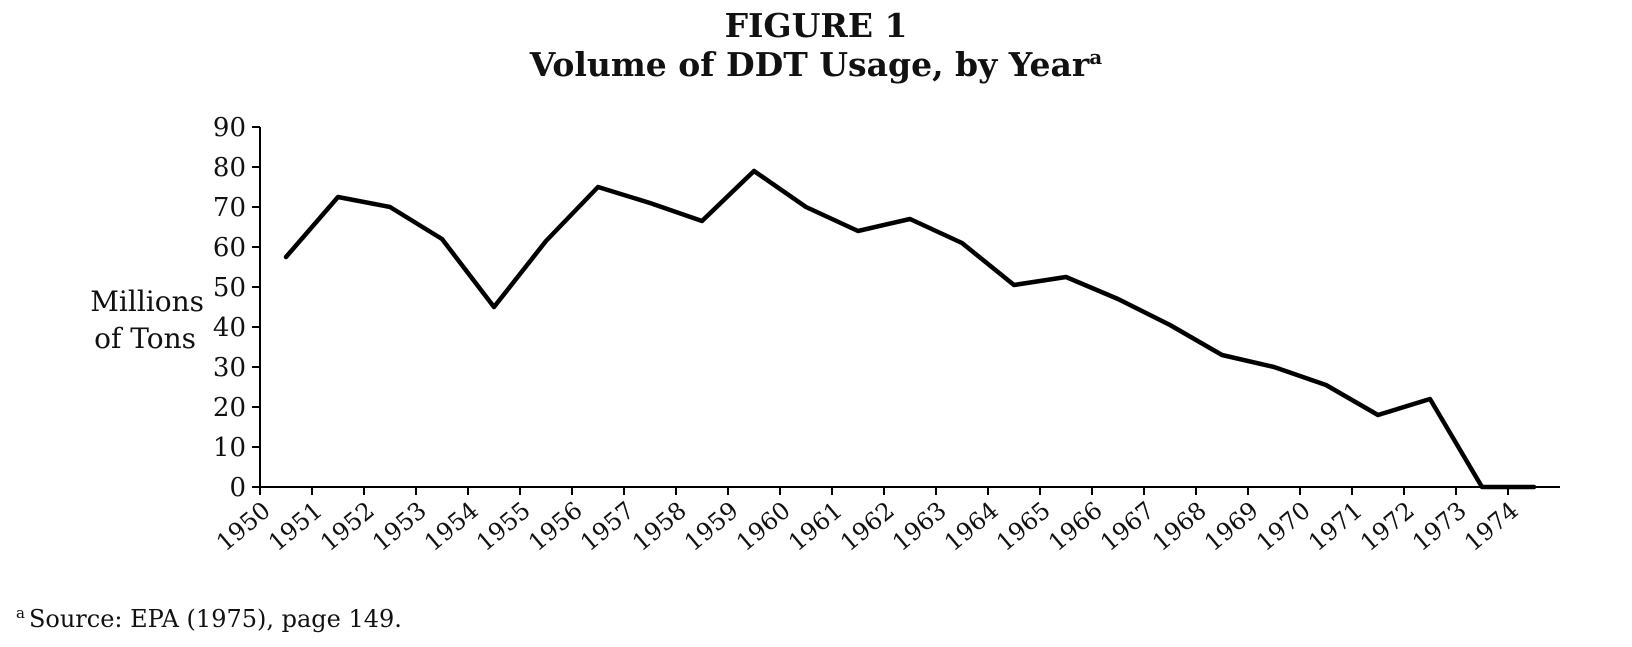  What do you see at coordinates (1127, 526) in the screenshot?
I see `x-tick-label: 1967` at bounding box center [1127, 526].